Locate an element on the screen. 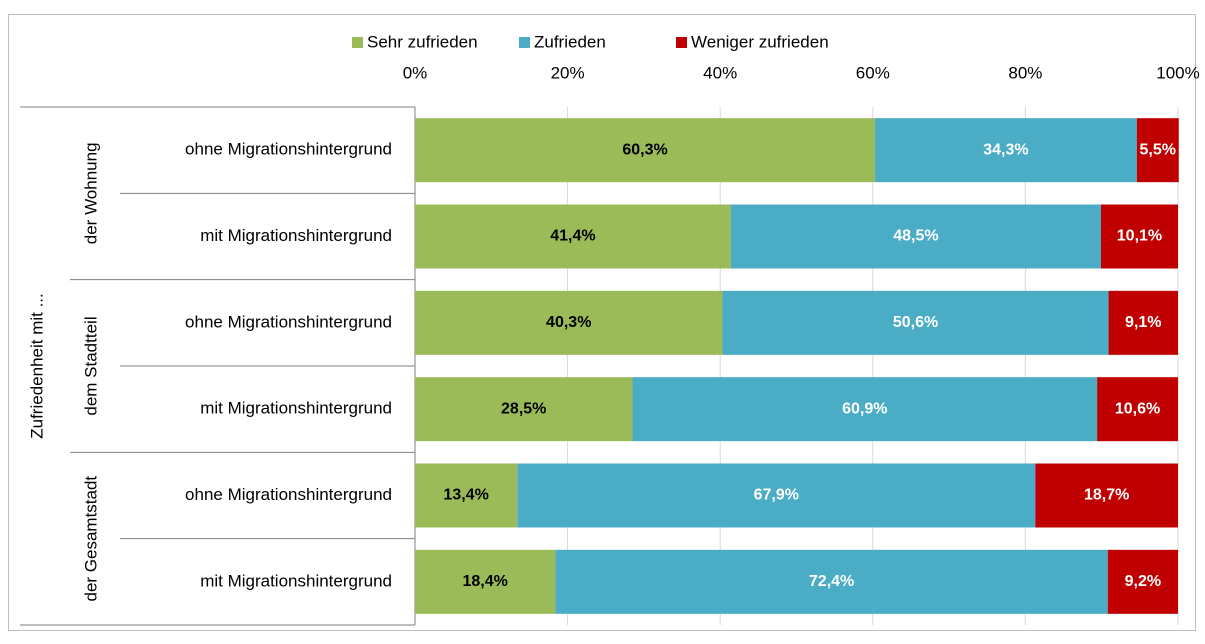 Image resolution: width=1205 pixels, height=644 pixels. data-label: 10,1% is located at coordinates (1139, 236).